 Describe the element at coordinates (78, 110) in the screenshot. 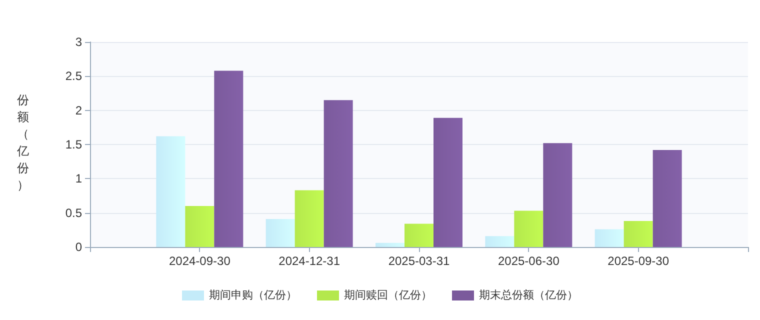

I see `y-tick-label: 2` at that location.